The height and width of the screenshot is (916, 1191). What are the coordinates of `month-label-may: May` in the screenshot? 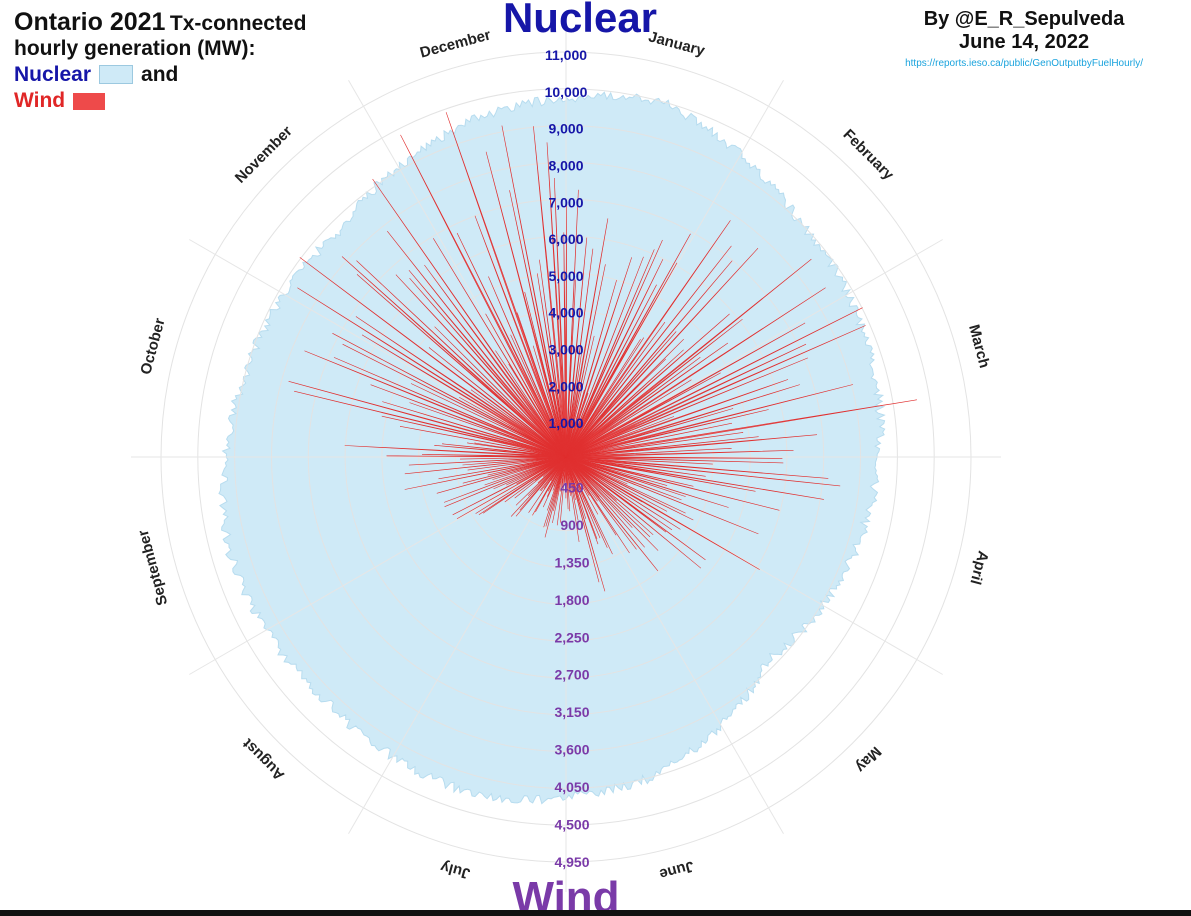 It's located at (867, 759).